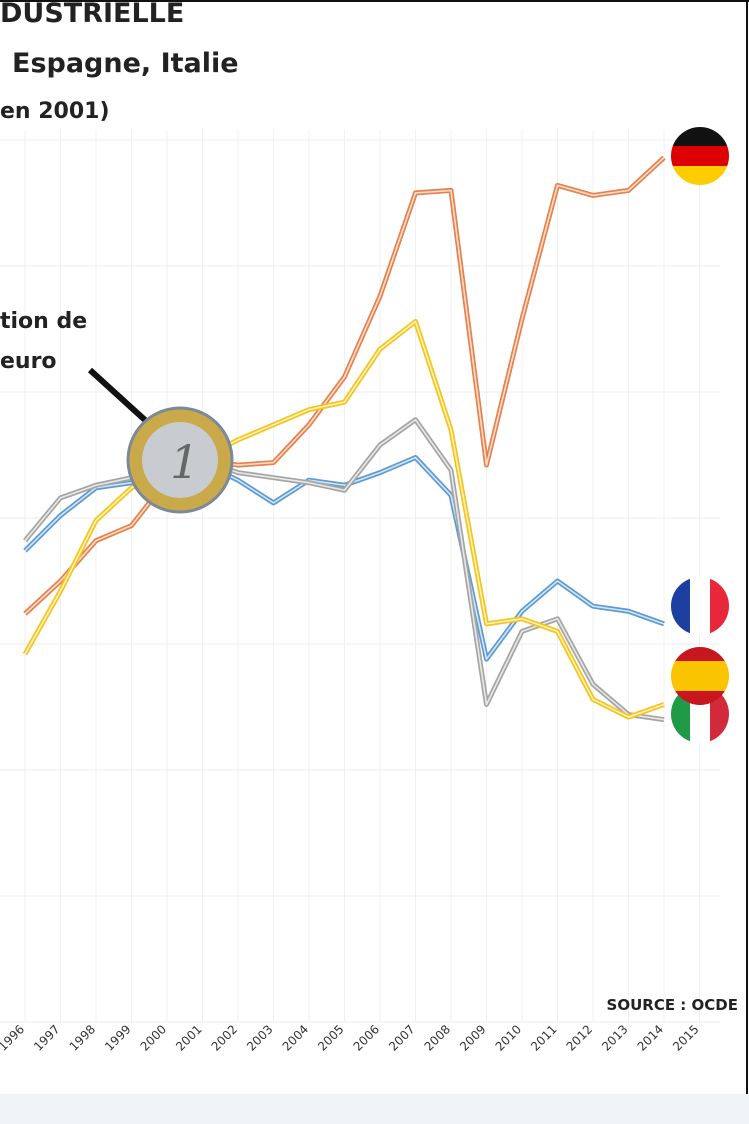 The width and height of the screenshot is (749, 1124). I want to click on euro-coin: 1, so click(180, 460).